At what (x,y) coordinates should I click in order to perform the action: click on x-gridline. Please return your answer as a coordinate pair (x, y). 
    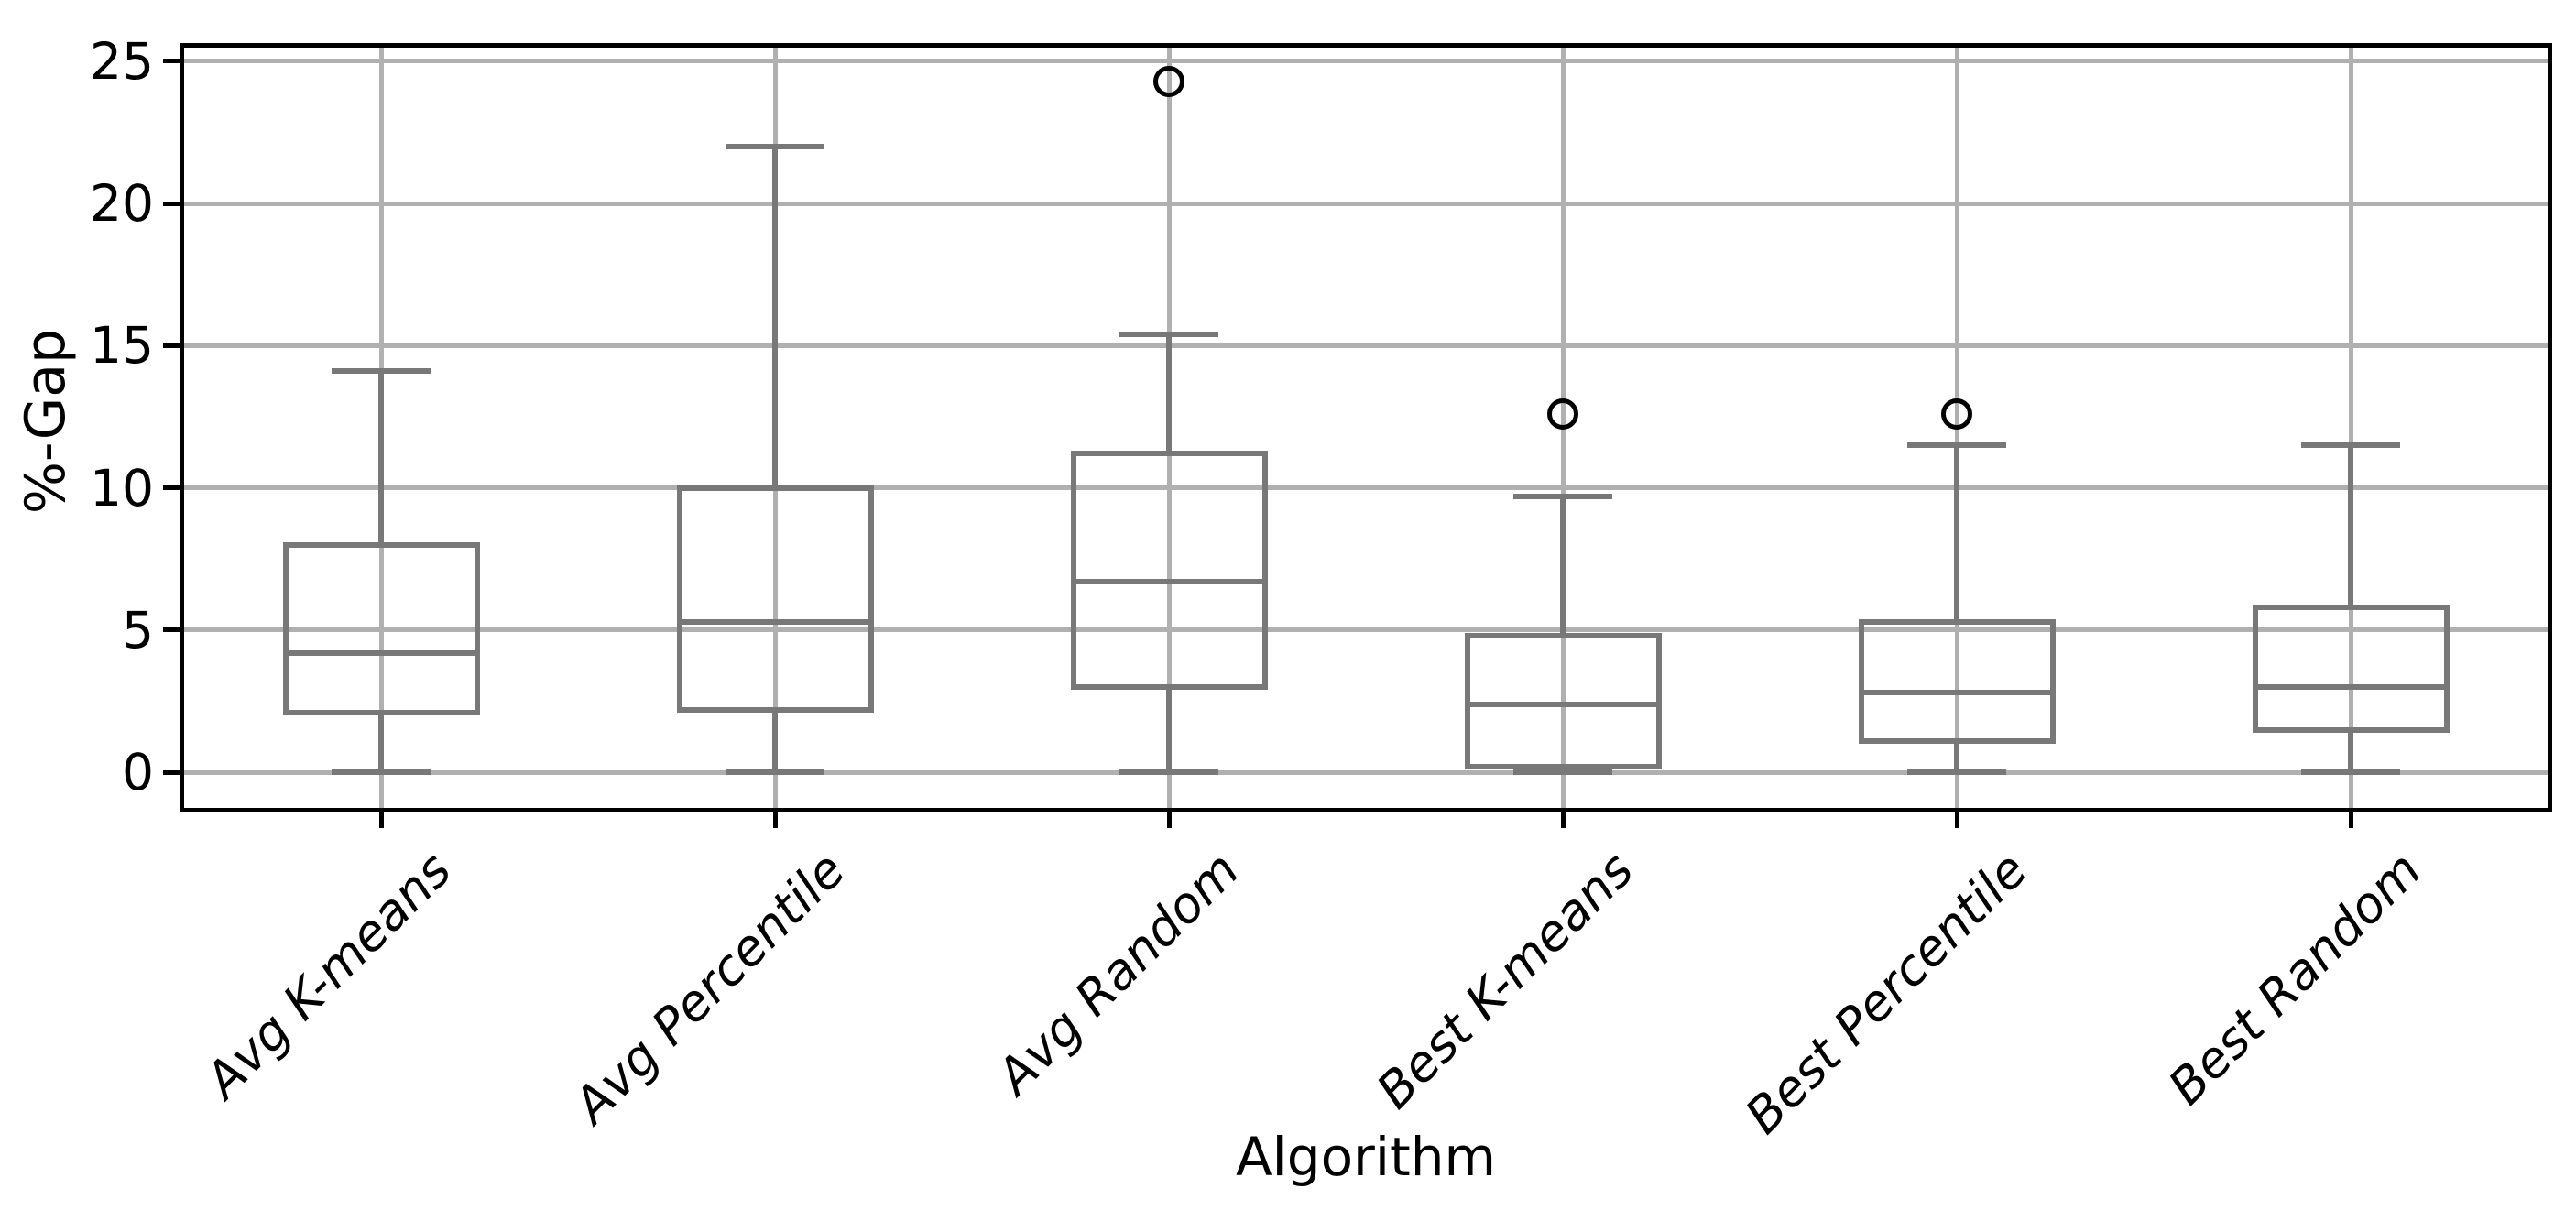
    Looking at the image, I should click on (2351, 428).